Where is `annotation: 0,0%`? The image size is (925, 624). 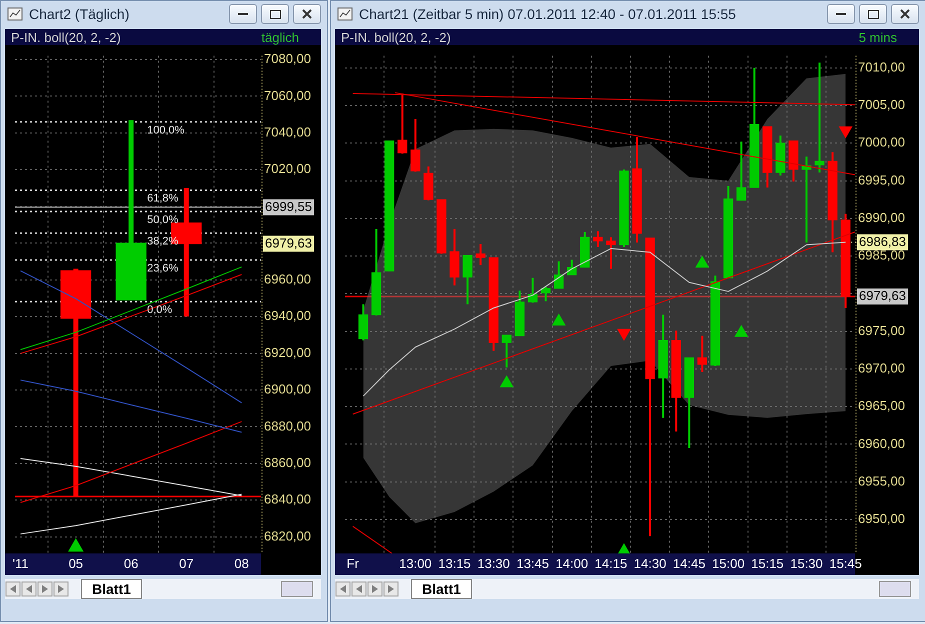
annotation: 0,0% is located at coordinates (159, 310).